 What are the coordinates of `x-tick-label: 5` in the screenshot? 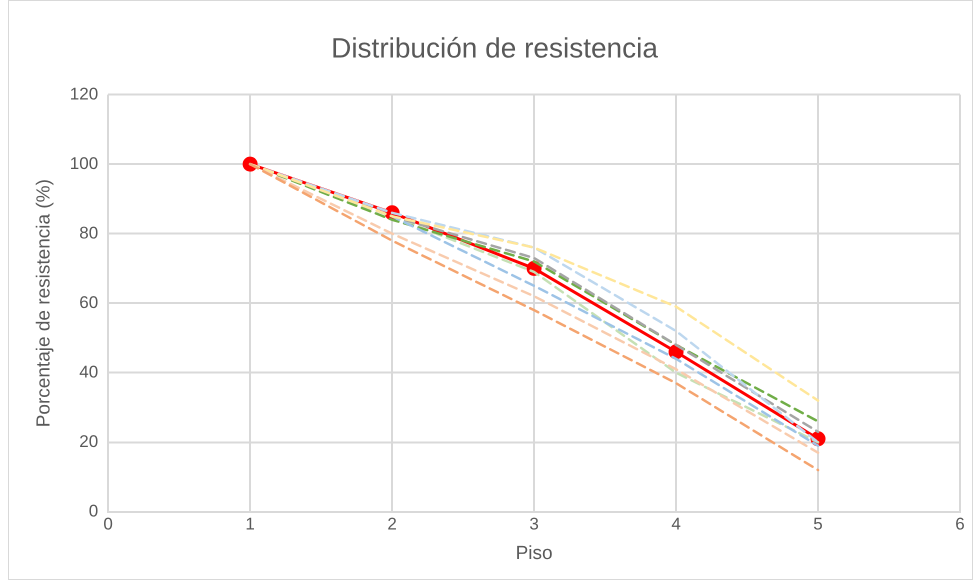 It's located at (818, 524).